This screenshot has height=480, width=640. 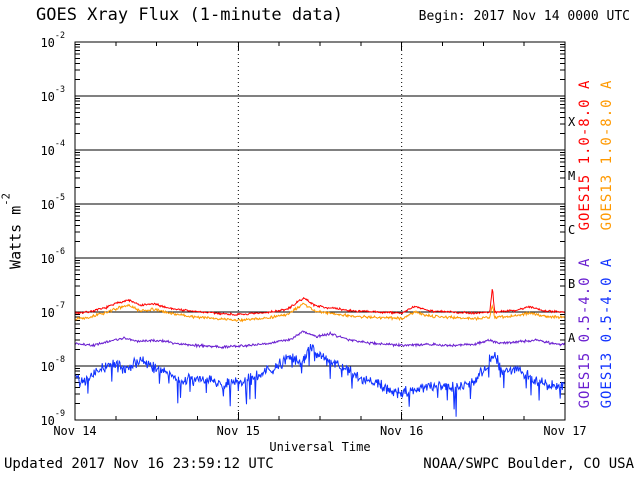 What do you see at coordinates (35, 148) in the screenshot?
I see `y-tick-label: 10-4` at bounding box center [35, 148].